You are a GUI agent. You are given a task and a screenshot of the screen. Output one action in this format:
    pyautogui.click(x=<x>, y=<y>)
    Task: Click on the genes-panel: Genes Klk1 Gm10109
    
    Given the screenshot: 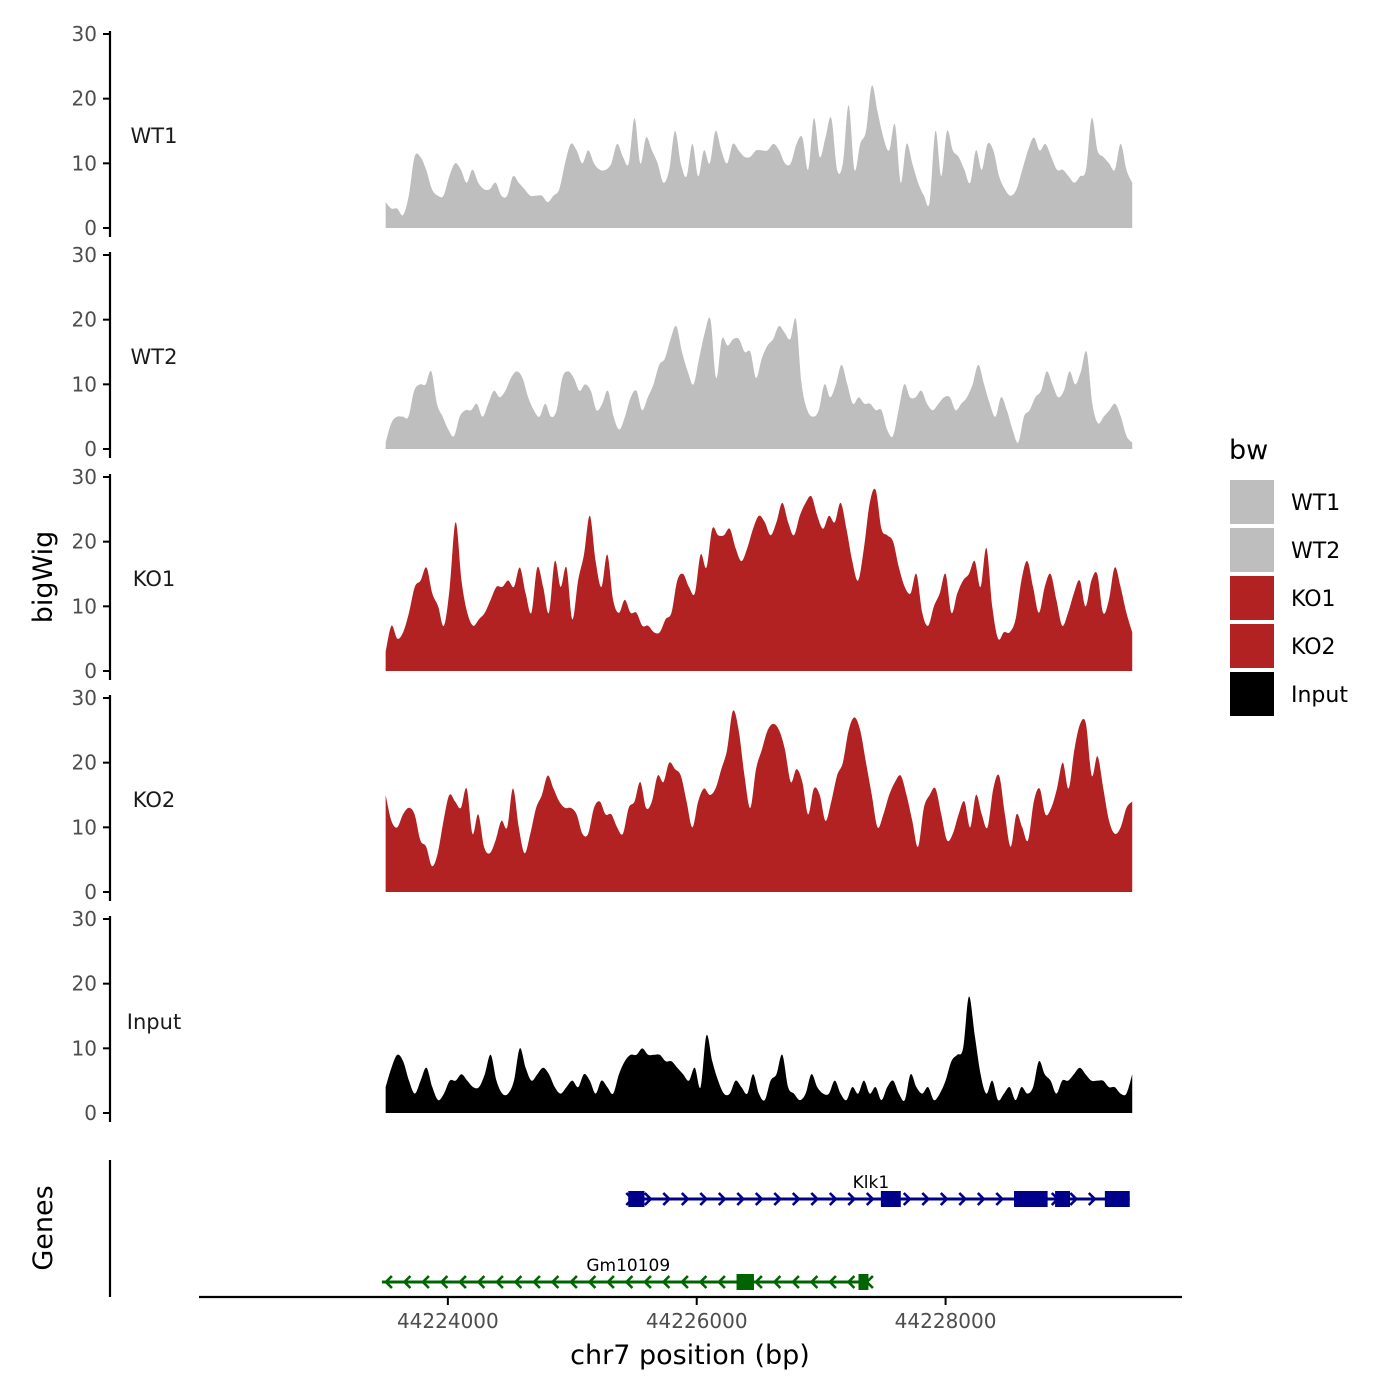 What is the action you would take?
    pyautogui.click(x=579, y=1228)
    